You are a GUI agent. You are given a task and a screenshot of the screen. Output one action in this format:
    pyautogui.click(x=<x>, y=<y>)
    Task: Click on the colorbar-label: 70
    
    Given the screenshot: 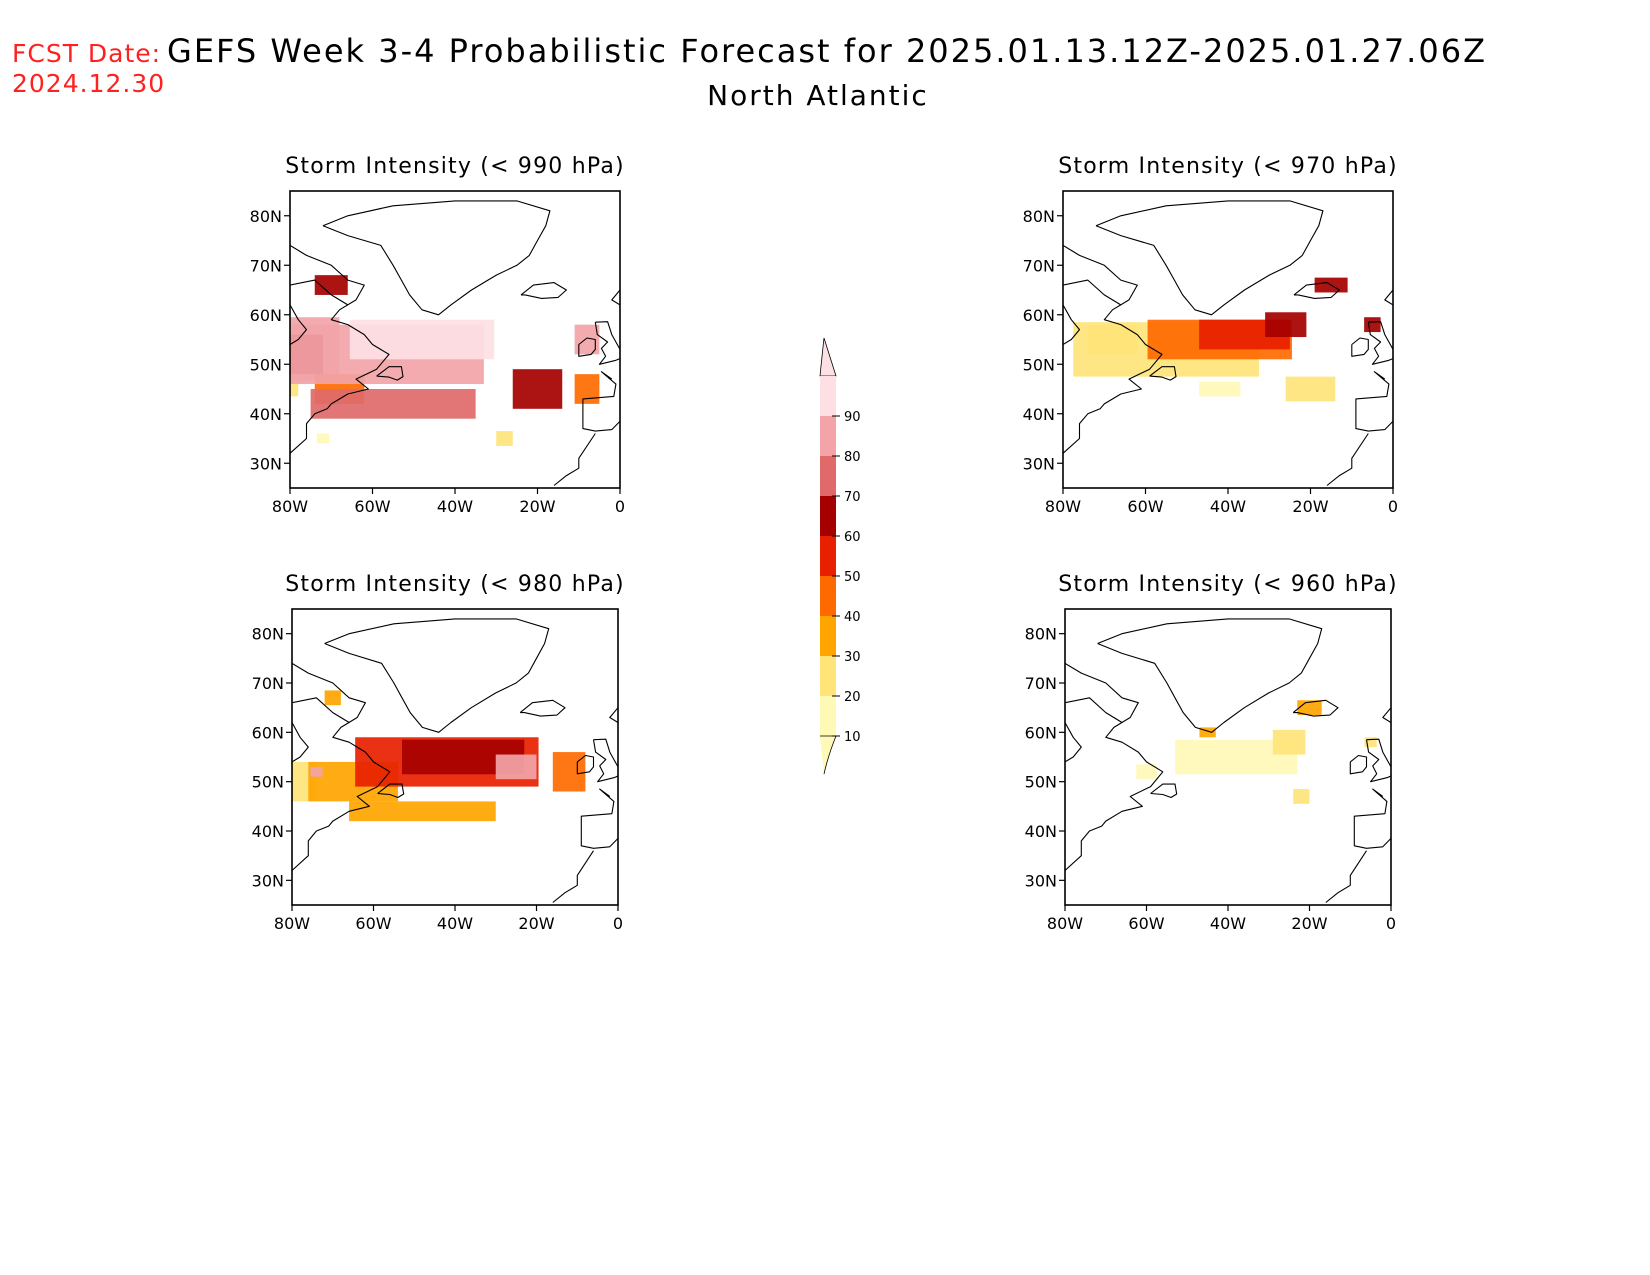 What is the action you would take?
    pyautogui.click(x=852, y=497)
    